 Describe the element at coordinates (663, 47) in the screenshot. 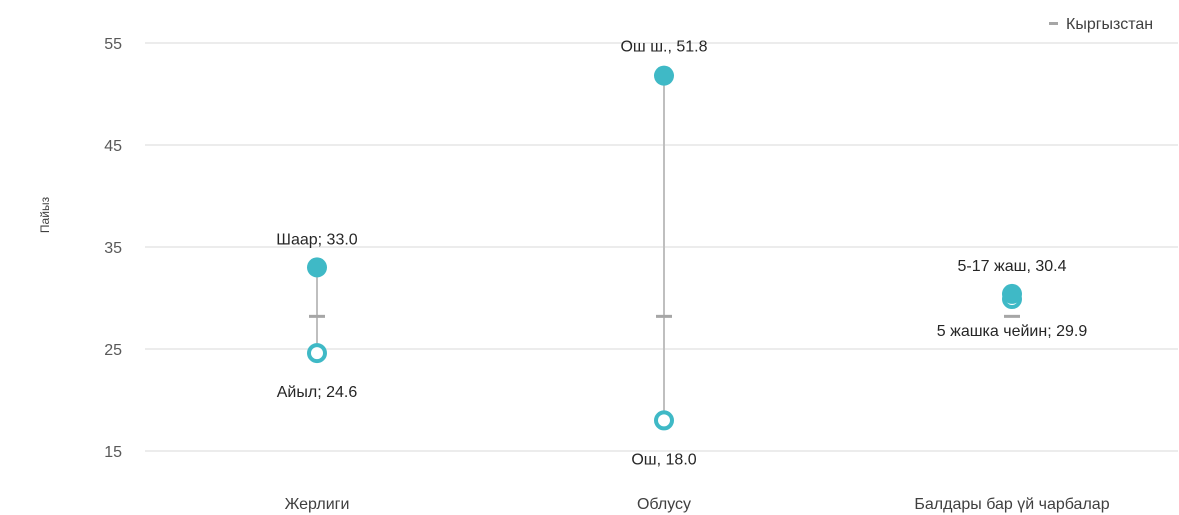

I see `high-point-label: Ош ш., 51.8` at that location.